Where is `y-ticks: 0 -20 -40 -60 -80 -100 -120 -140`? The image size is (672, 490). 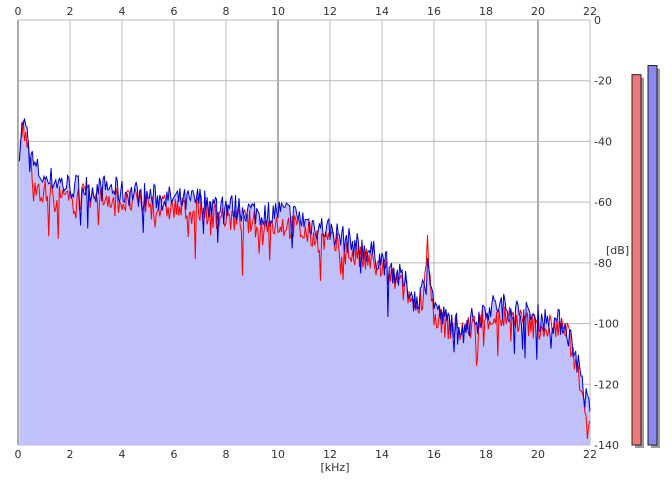 y-ticks: 0 -20 -40 -60 -80 -100 -120 -140 is located at coordinates (606, 233).